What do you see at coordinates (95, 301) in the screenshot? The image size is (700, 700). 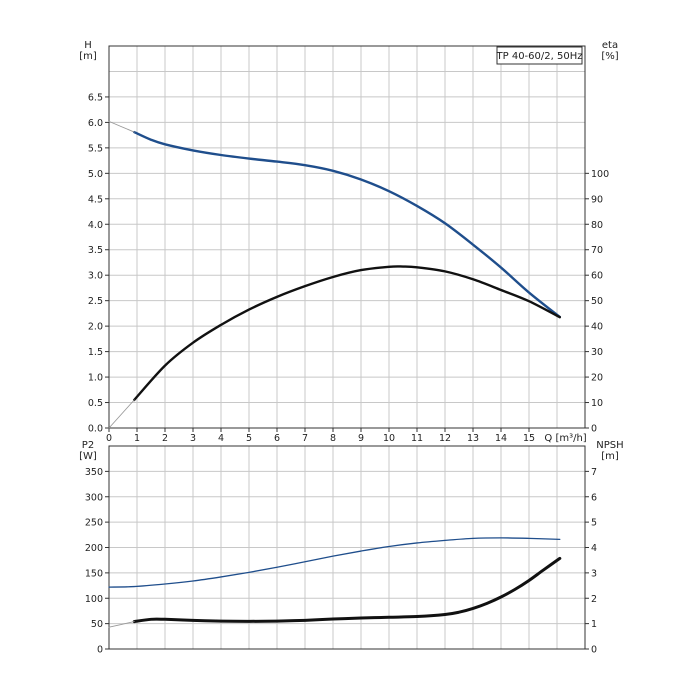 I see `y-tick-label-left: 2.5` at bounding box center [95, 301].